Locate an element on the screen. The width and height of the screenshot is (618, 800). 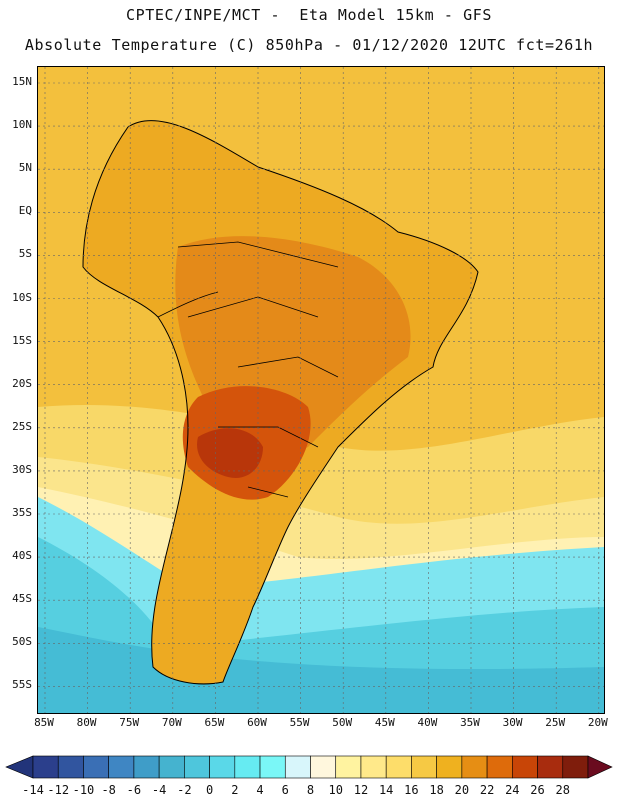
heat-maximum is located at coordinates (230, 453).